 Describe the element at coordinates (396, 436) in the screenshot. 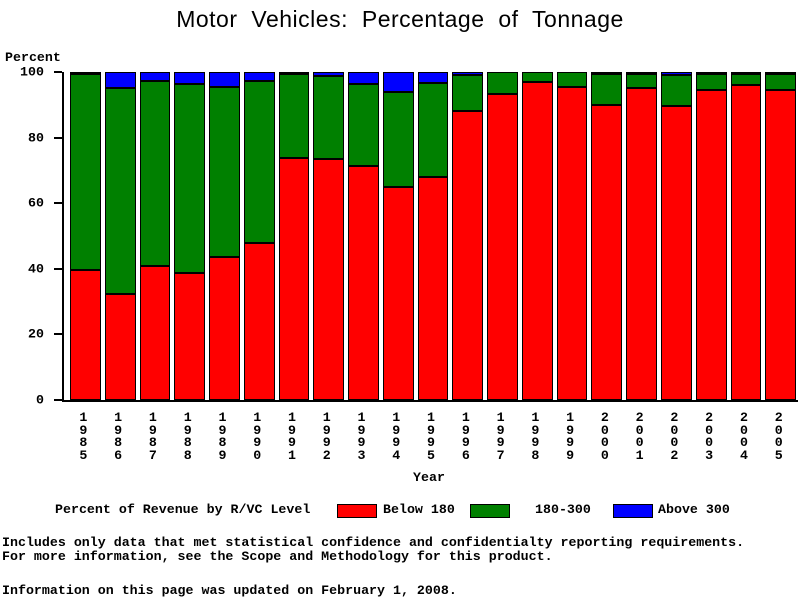

I see `x-tick-label-1994: 1 9 9 4` at that location.